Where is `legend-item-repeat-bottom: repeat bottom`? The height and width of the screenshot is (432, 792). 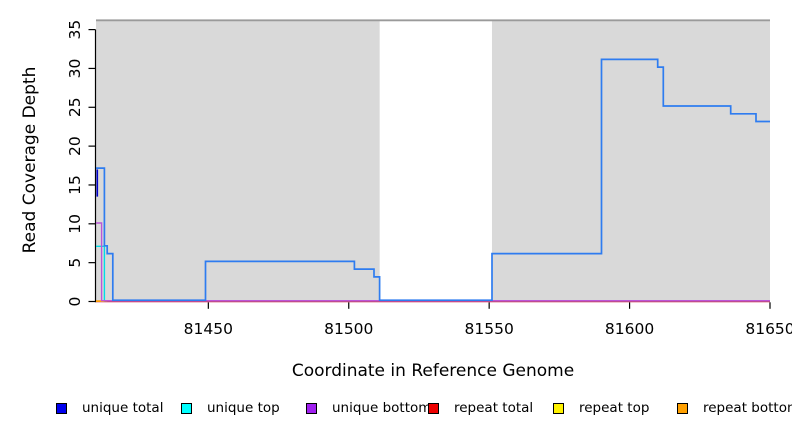 legend-item-repeat-bottom: repeat bottom is located at coordinates (734, 408).